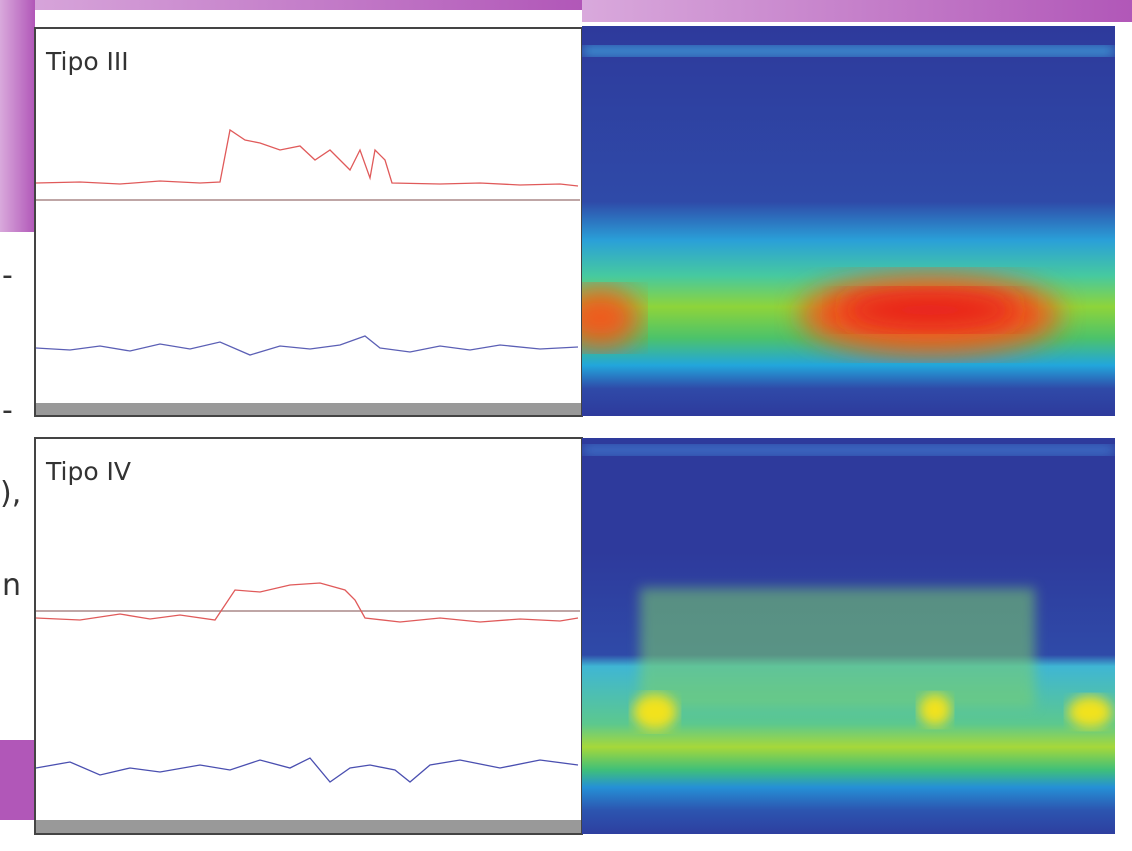  I want to click on panel-label: Tipo III, so click(87, 61).